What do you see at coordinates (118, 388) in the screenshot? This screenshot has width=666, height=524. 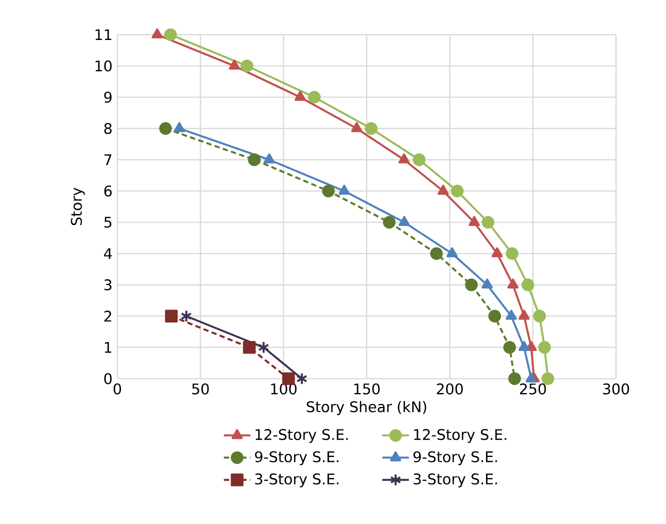 I see `x-tick-label: 0` at bounding box center [118, 388].